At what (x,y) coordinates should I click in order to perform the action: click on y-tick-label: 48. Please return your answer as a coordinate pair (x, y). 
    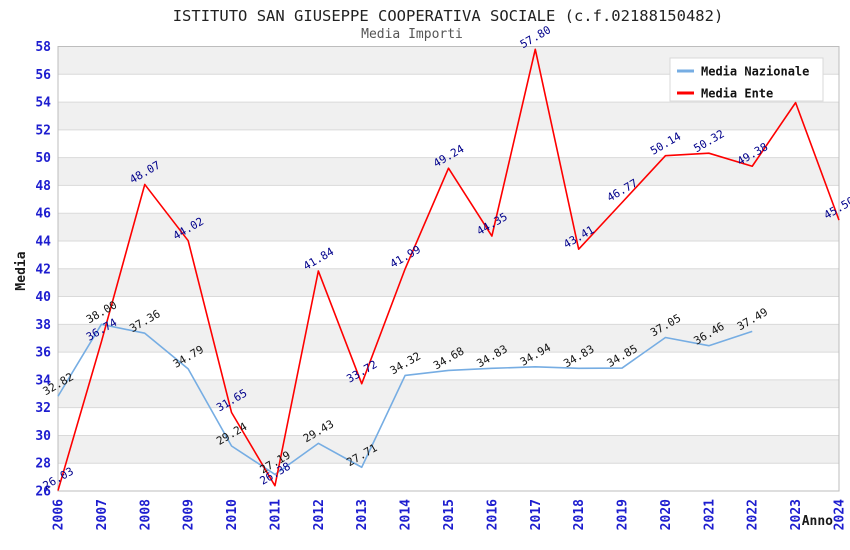
    Looking at the image, I should click on (43, 186).